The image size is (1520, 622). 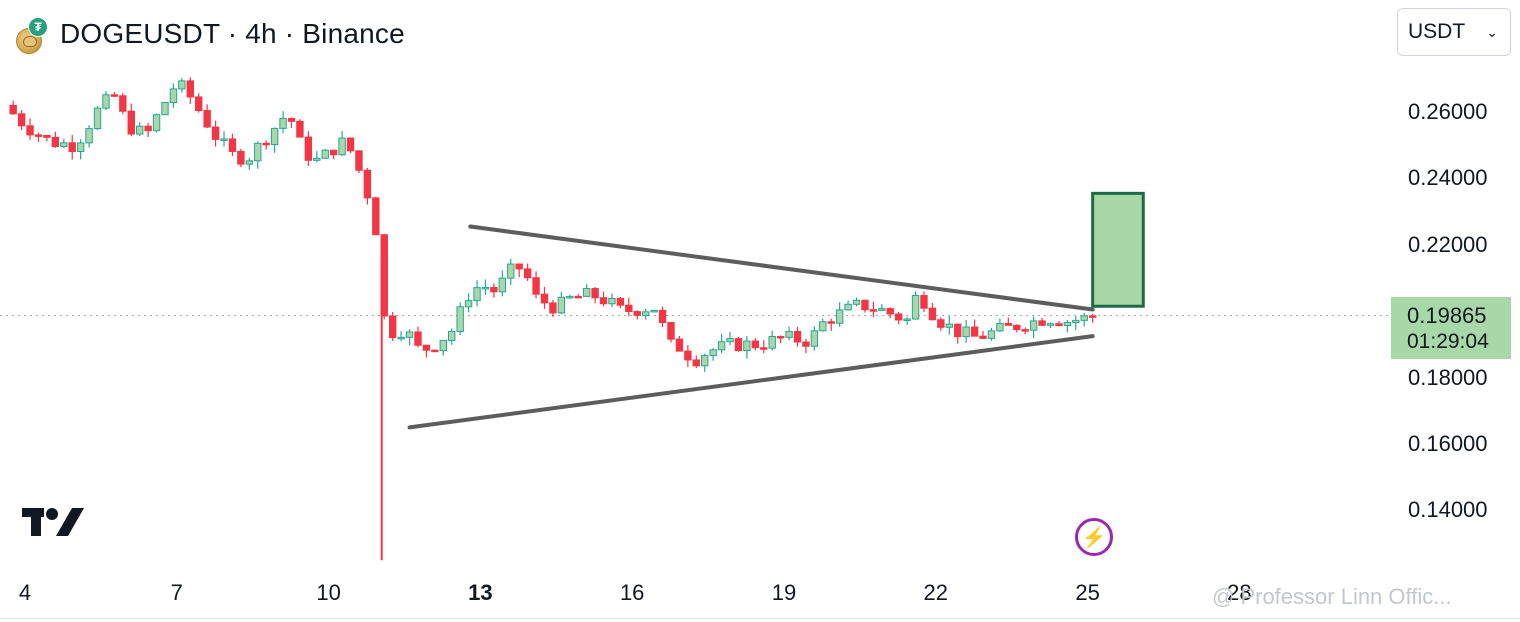 What do you see at coordinates (53, 520) in the screenshot?
I see `tradingview-logo-icon` at bounding box center [53, 520].